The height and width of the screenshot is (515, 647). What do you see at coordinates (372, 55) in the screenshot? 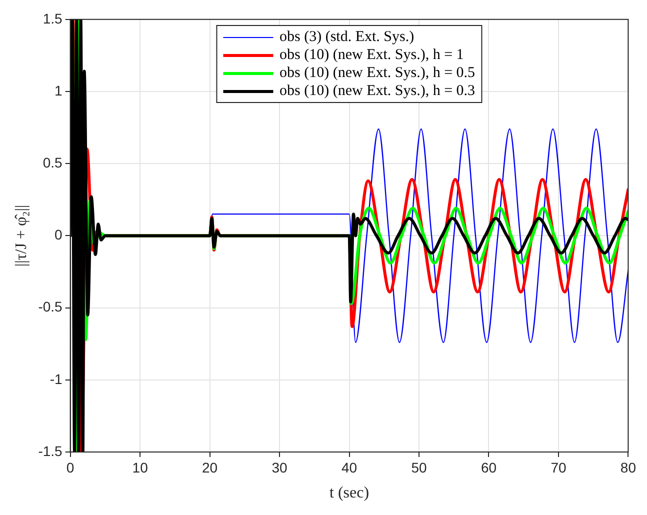
I see `legend-label: obs (10) (new Ext. Sys.), h = 1` at bounding box center [372, 55].